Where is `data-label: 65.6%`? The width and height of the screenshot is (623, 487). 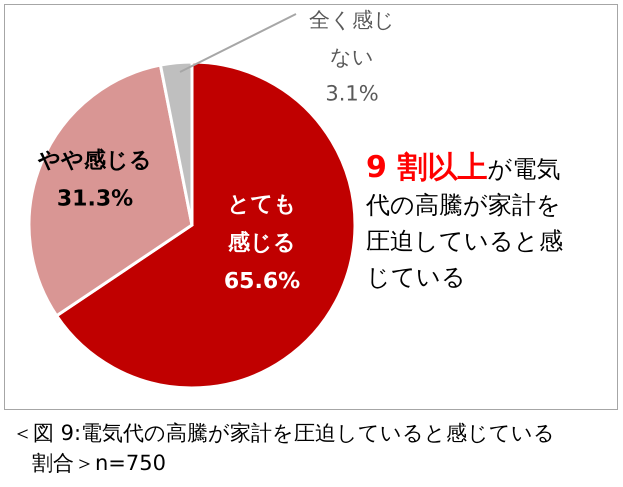
data-label: 65.6% is located at coordinates (262, 281).